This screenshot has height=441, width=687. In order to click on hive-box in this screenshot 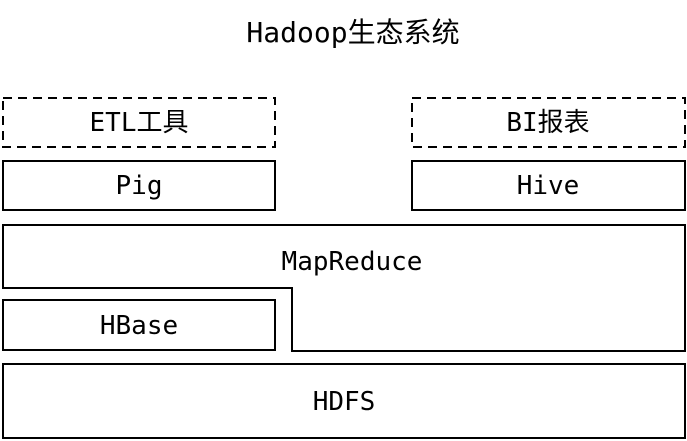, I will do `click(548, 185)`.